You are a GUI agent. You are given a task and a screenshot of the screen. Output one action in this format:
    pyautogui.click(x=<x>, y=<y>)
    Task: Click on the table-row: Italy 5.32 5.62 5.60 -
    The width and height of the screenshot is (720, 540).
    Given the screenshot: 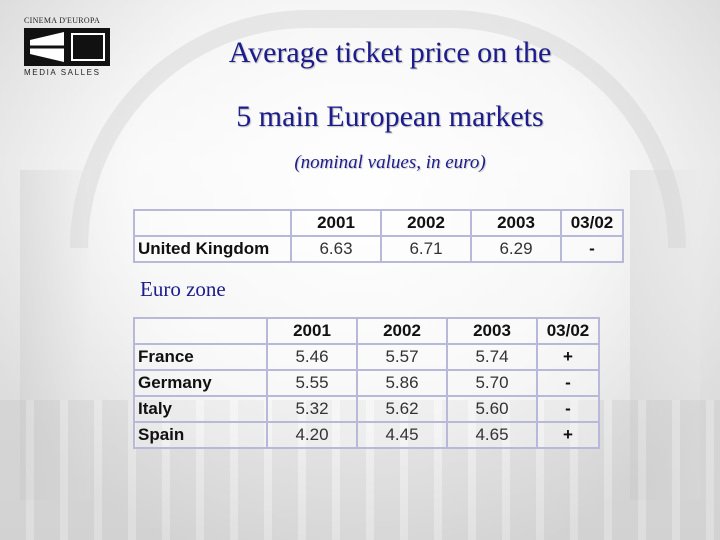 What is the action you would take?
    pyautogui.click(x=366, y=409)
    